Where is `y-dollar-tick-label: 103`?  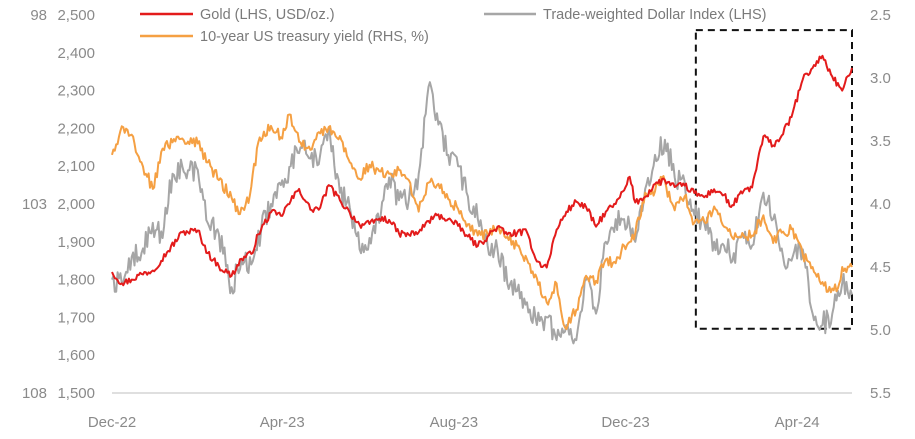
y-dollar-tick-label: 103 is located at coordinates (34, 204).